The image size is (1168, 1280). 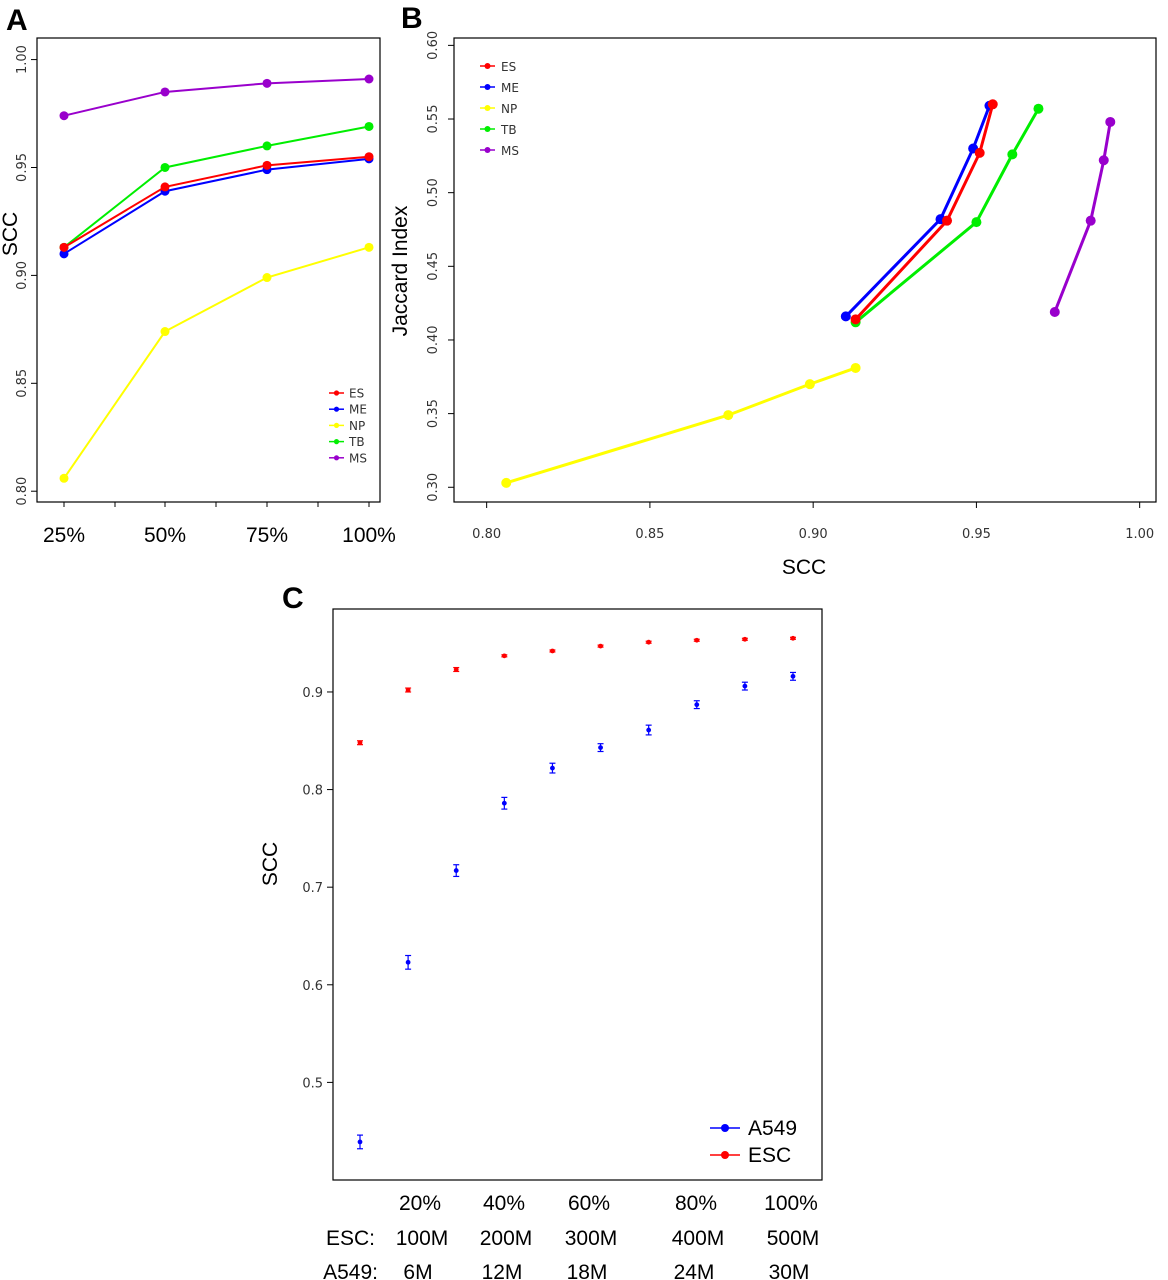 I want to click on legend-marker-np, so click(x=487, y=108).